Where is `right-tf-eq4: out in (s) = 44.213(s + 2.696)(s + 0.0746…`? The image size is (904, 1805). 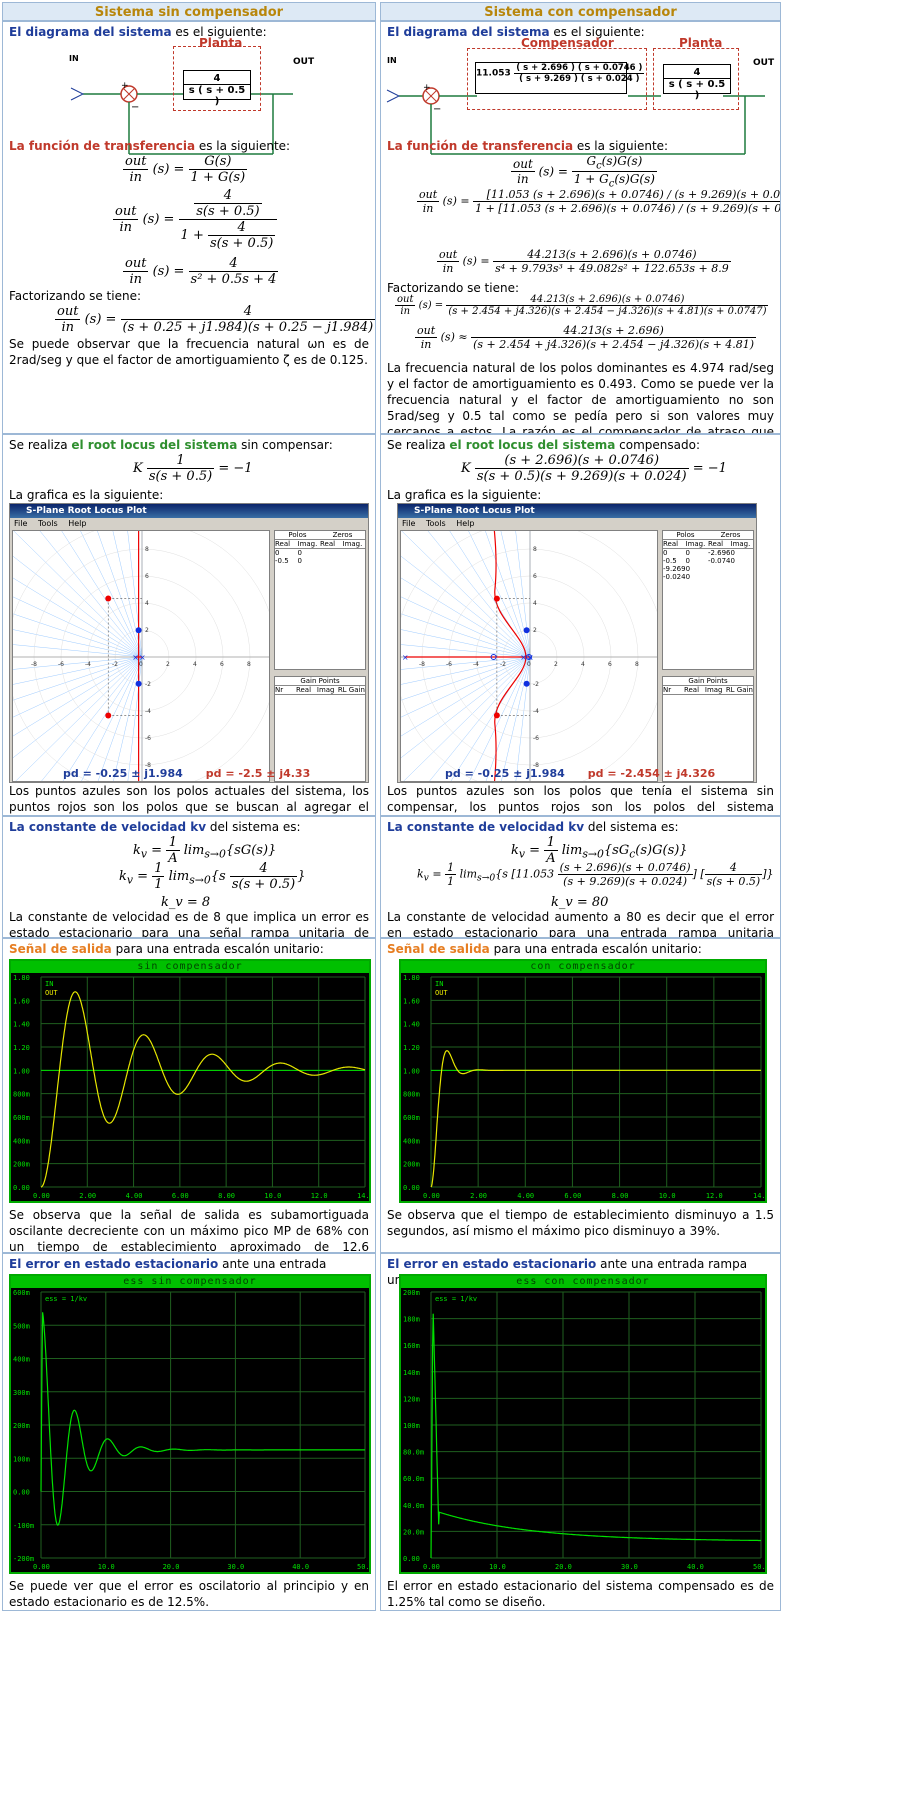
right-tf-eq4: out in (s) = 44.213(s + 2.696)(s + 0.0746… is located at coordinates (582, 305).